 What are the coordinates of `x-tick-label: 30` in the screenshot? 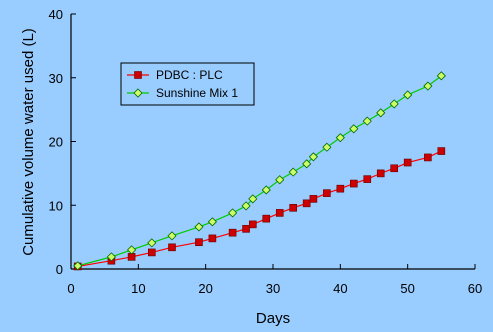 It's located at (273, 288).